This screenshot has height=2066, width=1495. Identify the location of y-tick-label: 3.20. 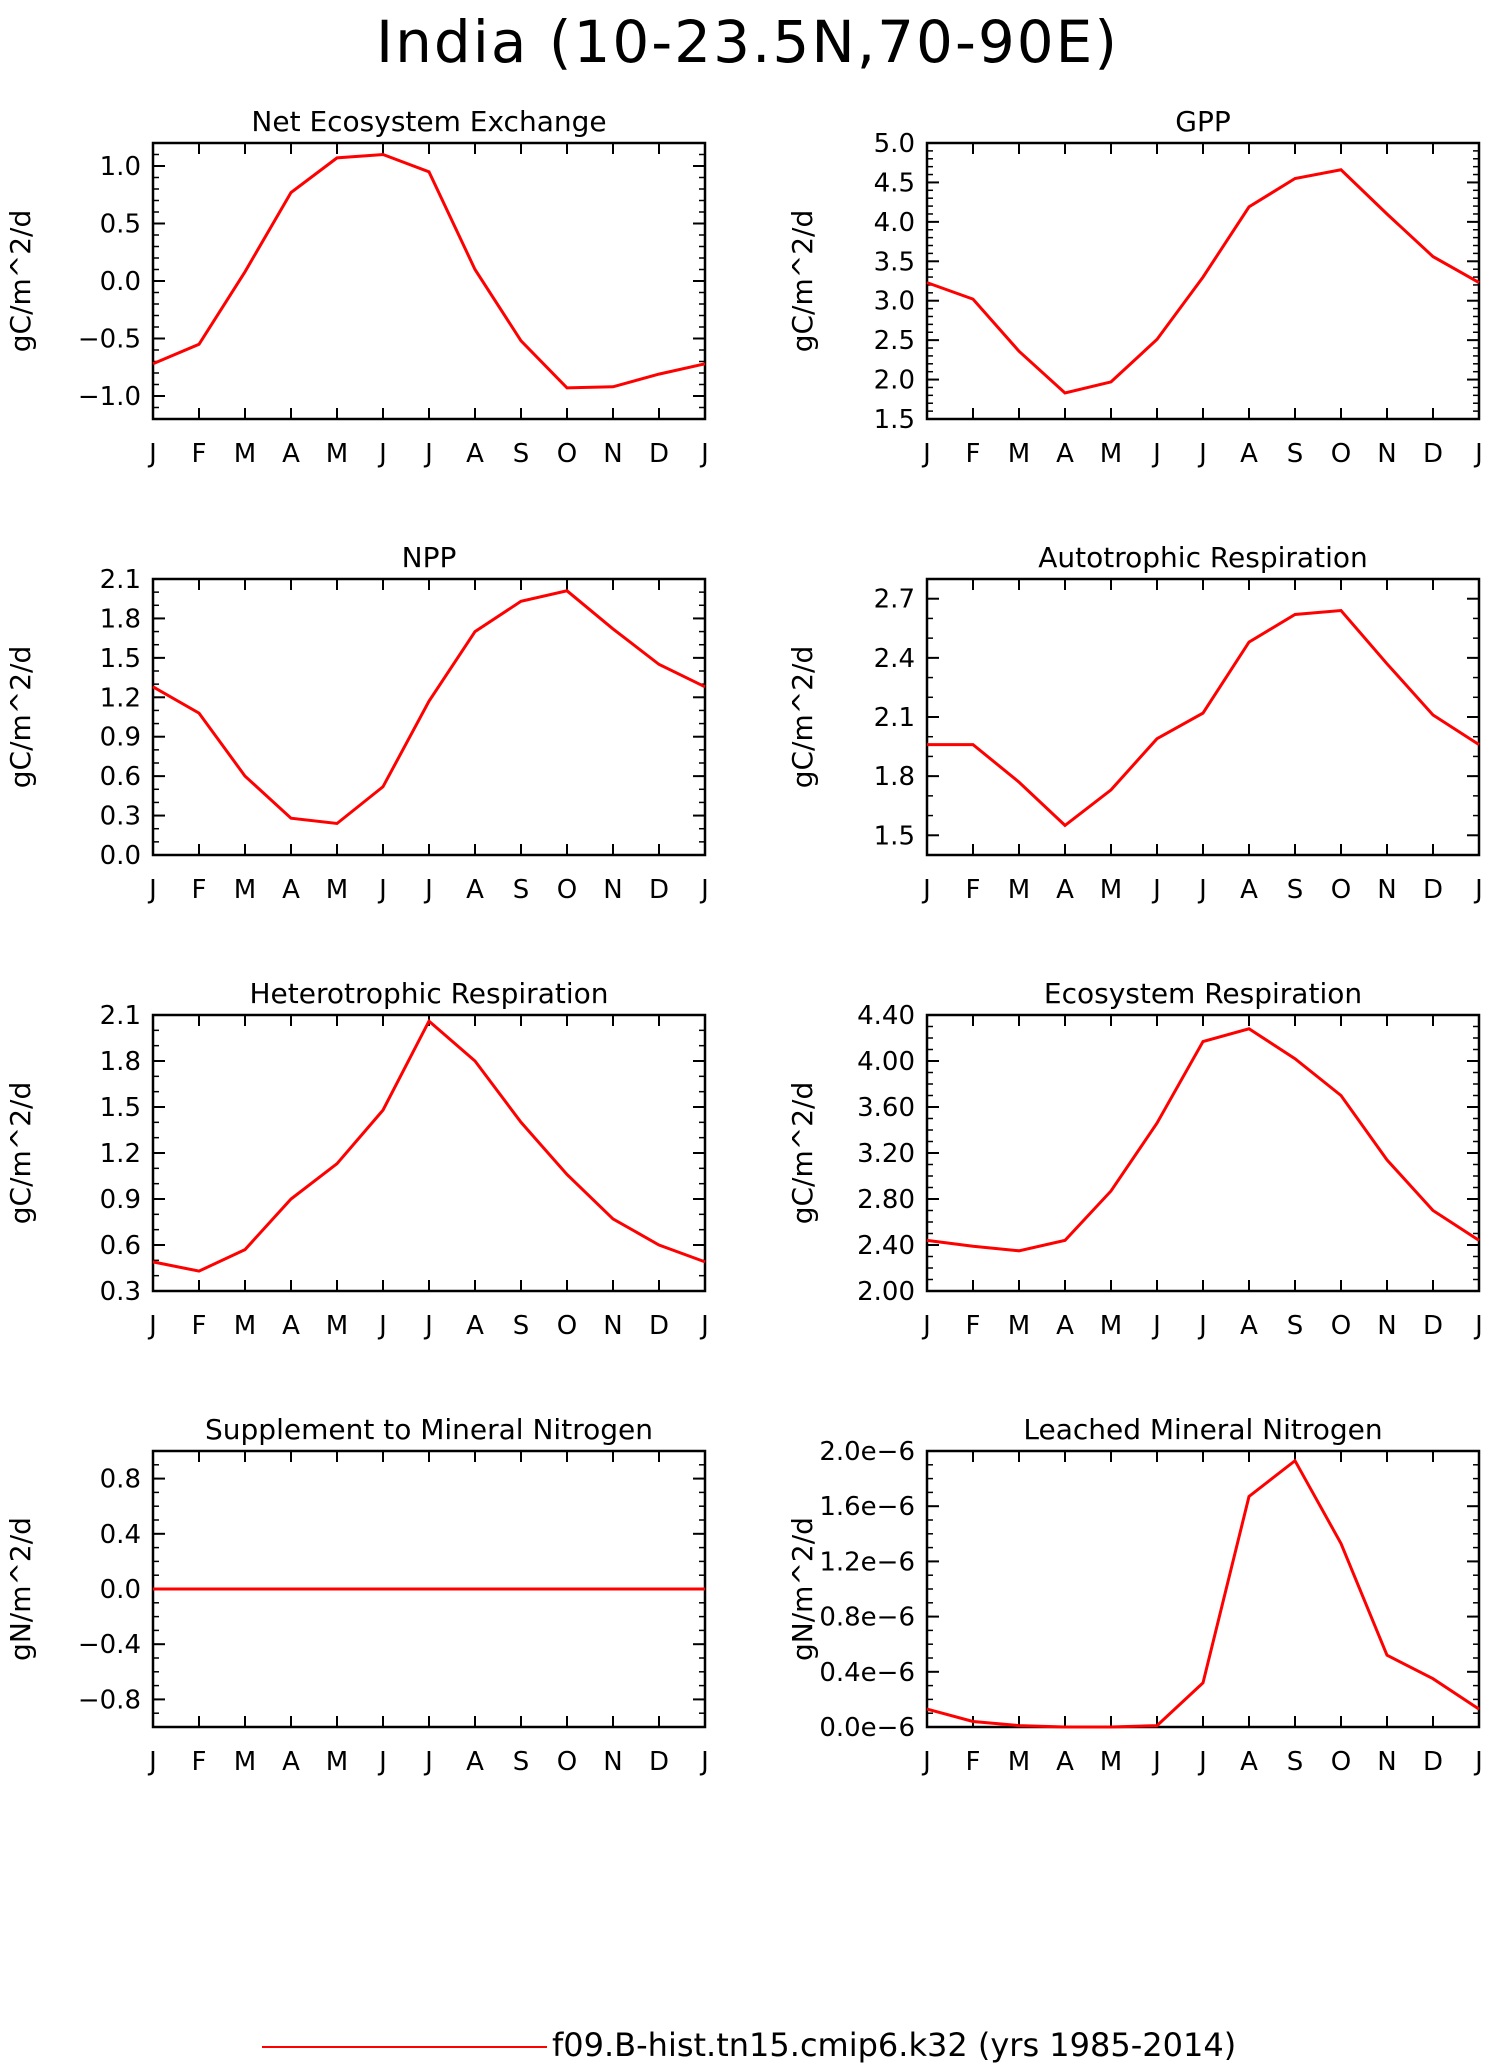
(886, 1154).